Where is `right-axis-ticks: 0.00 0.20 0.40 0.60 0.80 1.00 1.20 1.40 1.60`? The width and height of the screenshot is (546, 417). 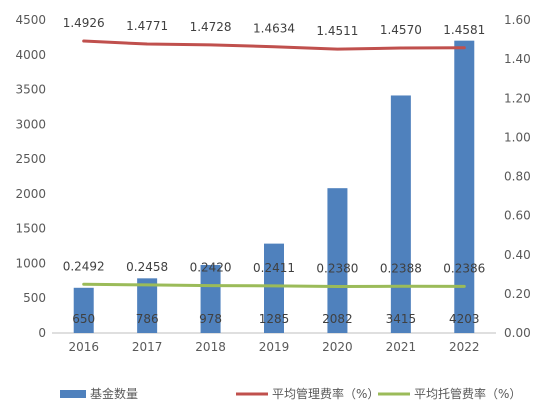
right-axis-ticks: 0.00 0.20 0.40 0.60 0.80 1.00 1.20 1.40 1.60 is located at coordinates (517, 176).